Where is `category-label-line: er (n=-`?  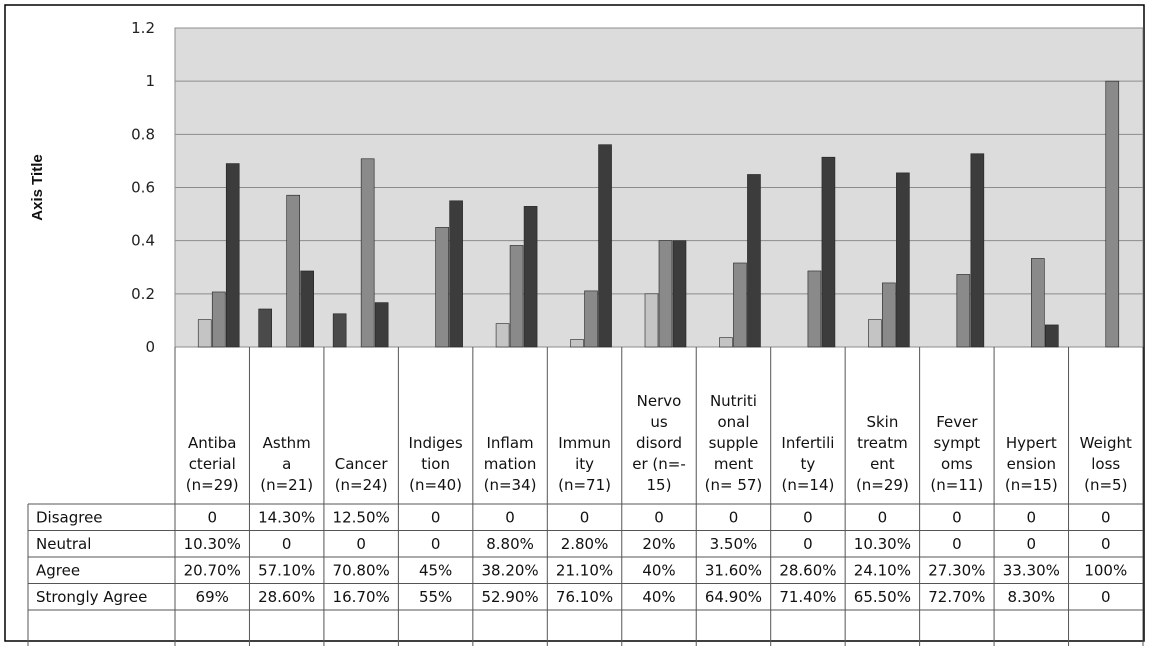
category-label-line: er (n=- is located at coordinates (659, 464).